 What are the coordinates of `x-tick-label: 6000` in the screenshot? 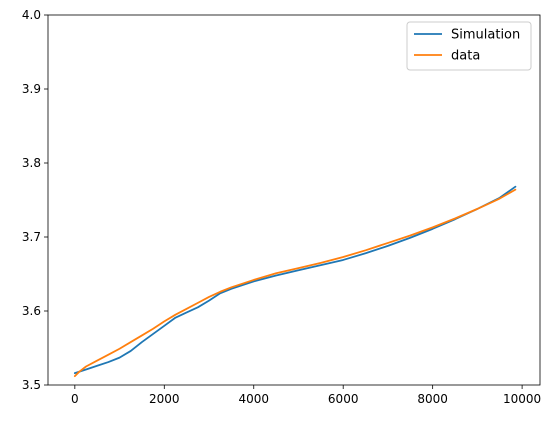 It's located at (343, 399).